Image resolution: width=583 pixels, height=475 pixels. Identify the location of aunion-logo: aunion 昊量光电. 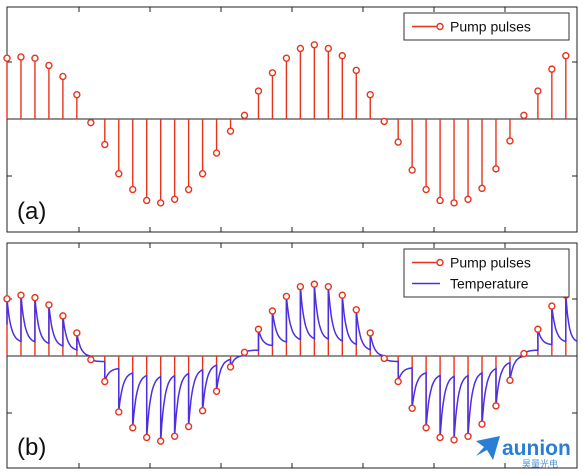
(523, 452).